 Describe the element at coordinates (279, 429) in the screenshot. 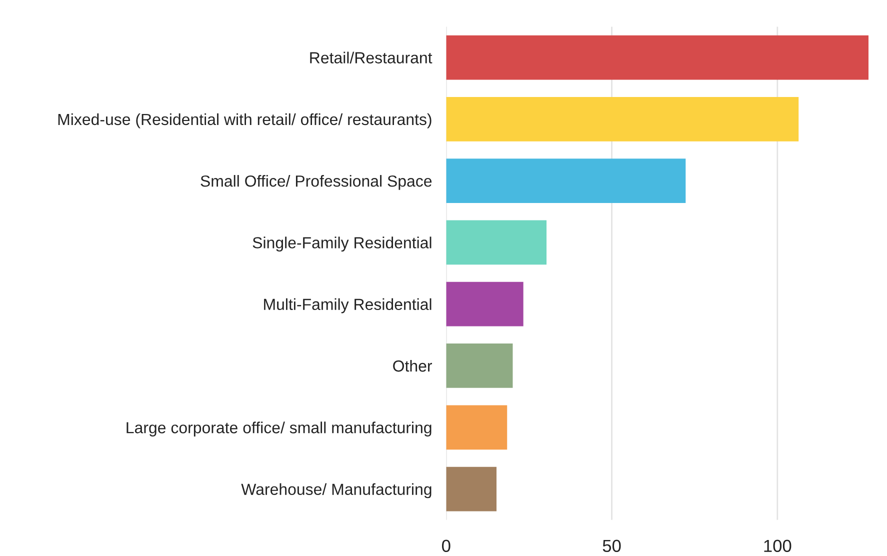

I see `y-tick-label: Large corporate office/ small manufacturing` at that location.